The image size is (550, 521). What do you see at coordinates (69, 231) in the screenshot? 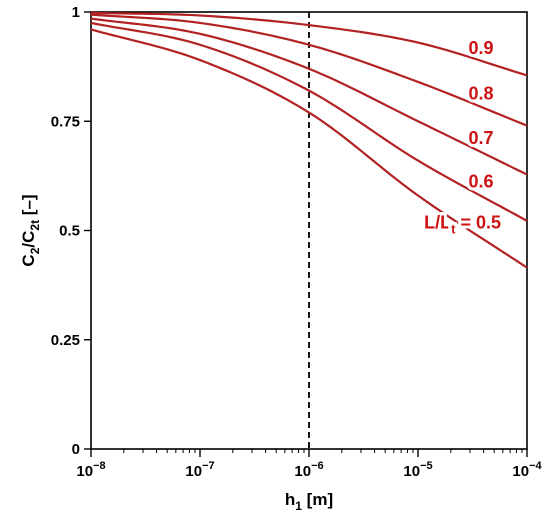
I see `y-tick-label: 0.5` at bounding box center [69, 231].